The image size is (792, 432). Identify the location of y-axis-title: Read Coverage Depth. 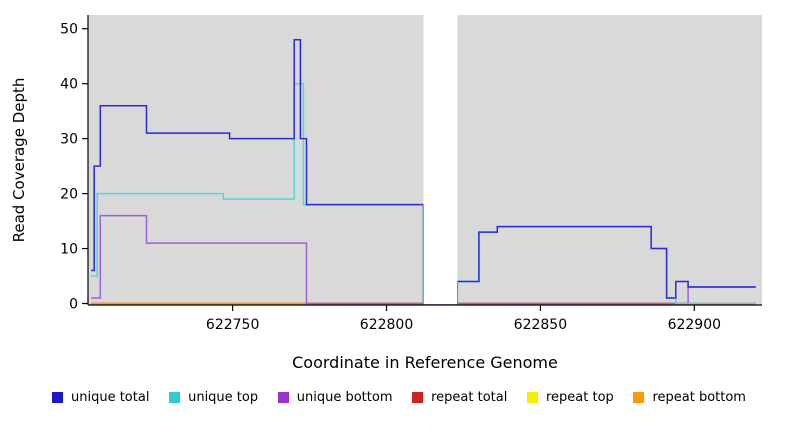
(19, 160).